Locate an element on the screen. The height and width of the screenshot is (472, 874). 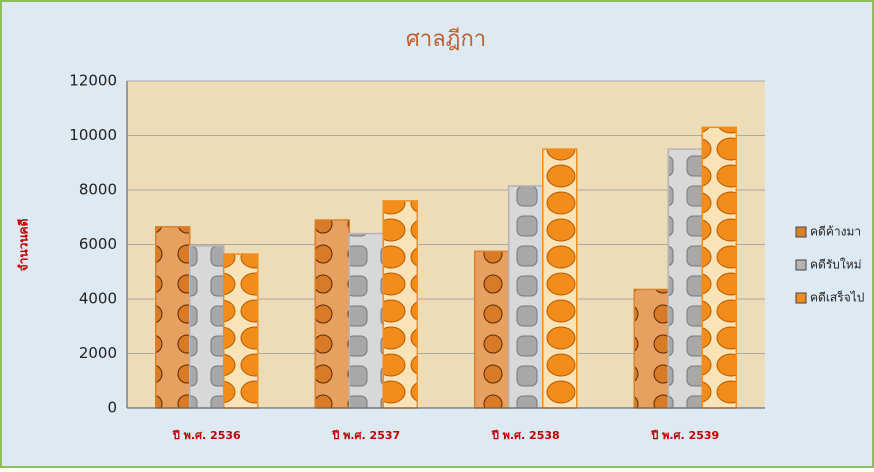
x-tick-label: ปี พ.ศ. 2537 is located at coordinates (365, 435).